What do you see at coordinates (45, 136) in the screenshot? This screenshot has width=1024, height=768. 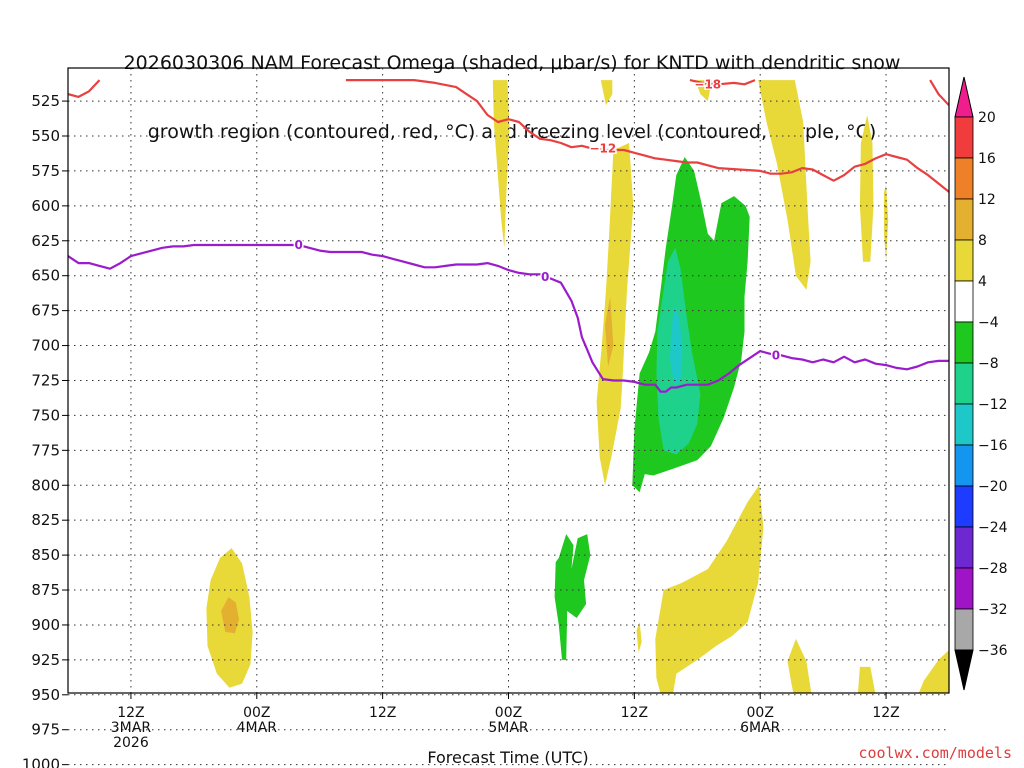 I see `y-tick-label-550: 550` at bounding box center [45, 136].